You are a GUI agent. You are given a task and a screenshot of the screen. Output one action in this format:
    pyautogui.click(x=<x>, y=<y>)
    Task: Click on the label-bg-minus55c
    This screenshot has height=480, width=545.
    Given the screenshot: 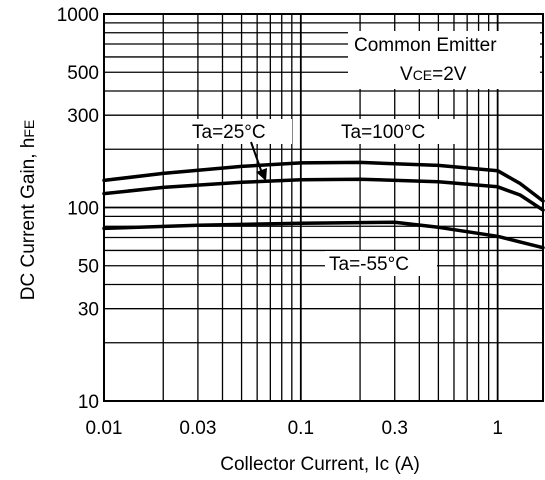 What is the action you would take?
    pyautogui.click(x=381, y=263)
    